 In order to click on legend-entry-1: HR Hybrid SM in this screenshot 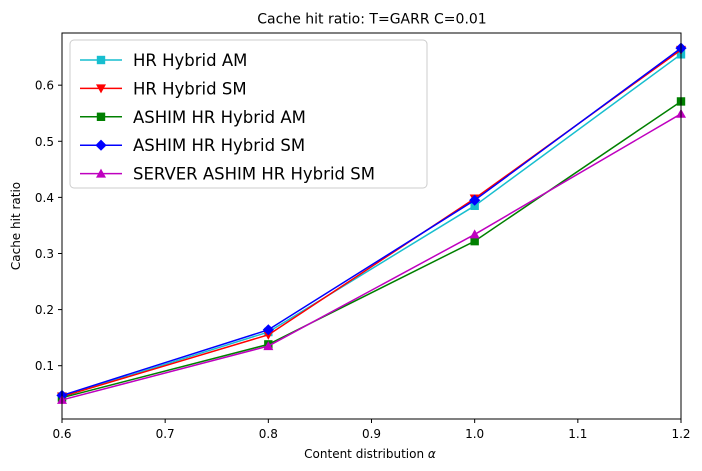, I will do `click(163, 88)`.